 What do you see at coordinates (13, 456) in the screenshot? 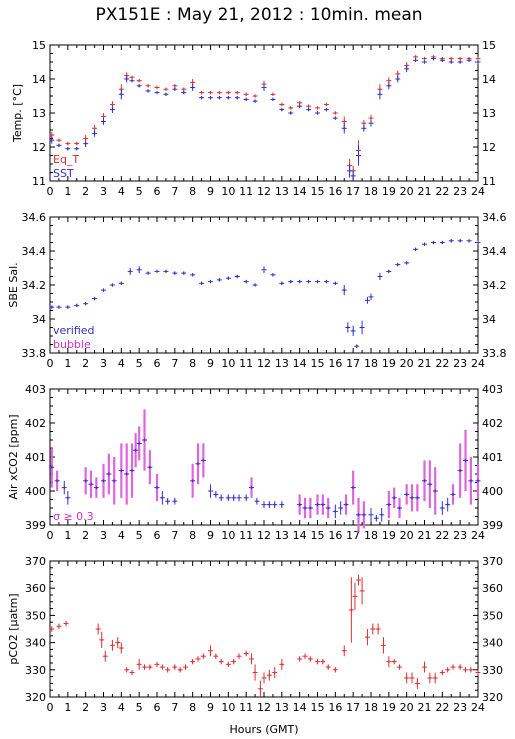
I see `air-xco2-ylabel: Air xCO2 [ppm]` at bounding box center [13, 456].